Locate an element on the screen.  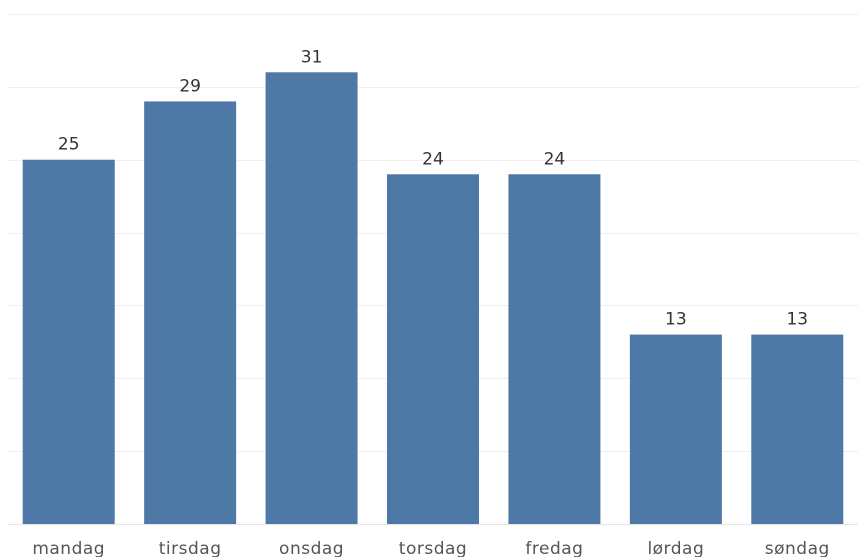
data-label-søndag: 13 is located at coordinates (797, 320).